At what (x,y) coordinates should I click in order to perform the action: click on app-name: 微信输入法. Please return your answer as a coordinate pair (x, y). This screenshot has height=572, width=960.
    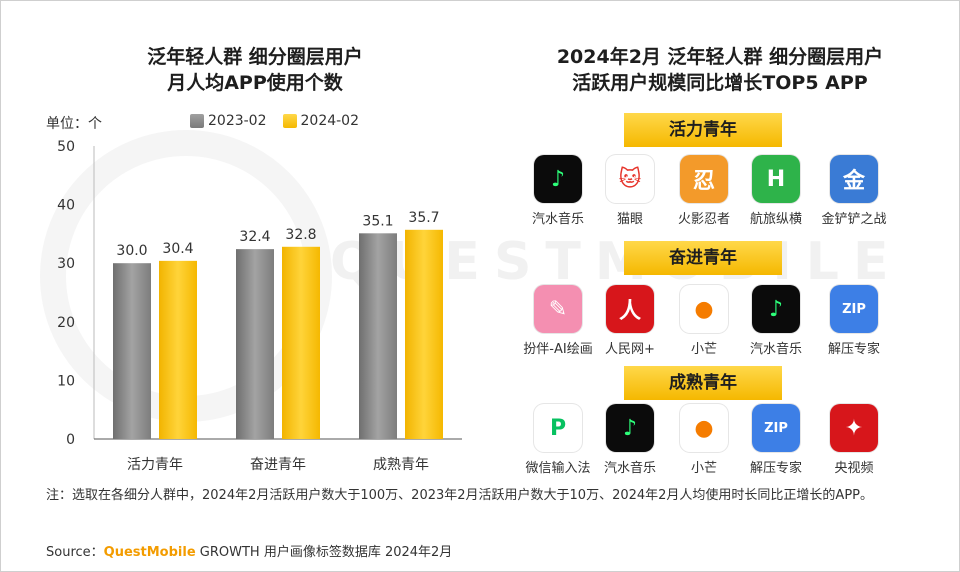
    Looking at the image, I should click on (558, 468).